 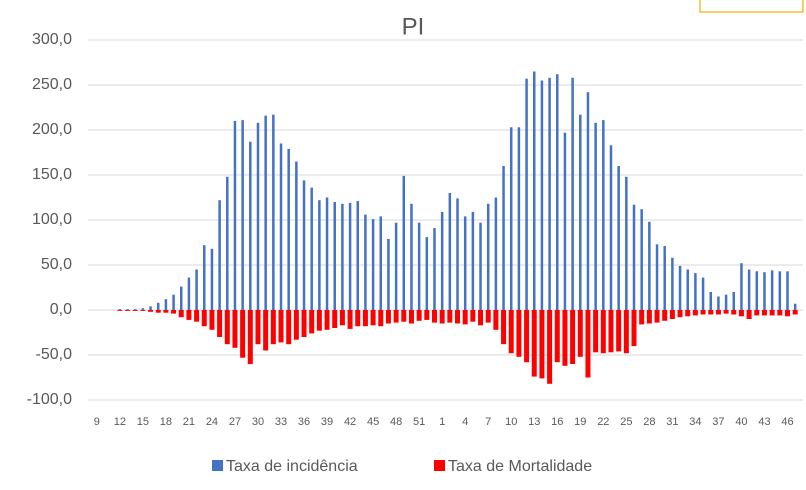 I want to click on legend-label: Taxa de incidência, so click(x=292, y=466).